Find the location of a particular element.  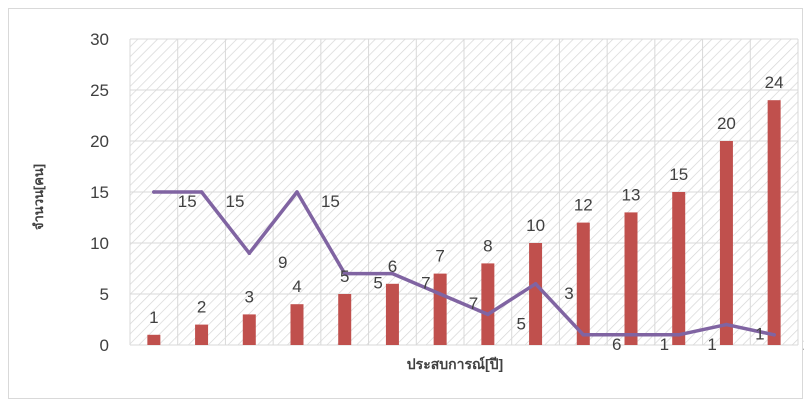

y-tick-label: 5 is located at coordinates (104, 294).